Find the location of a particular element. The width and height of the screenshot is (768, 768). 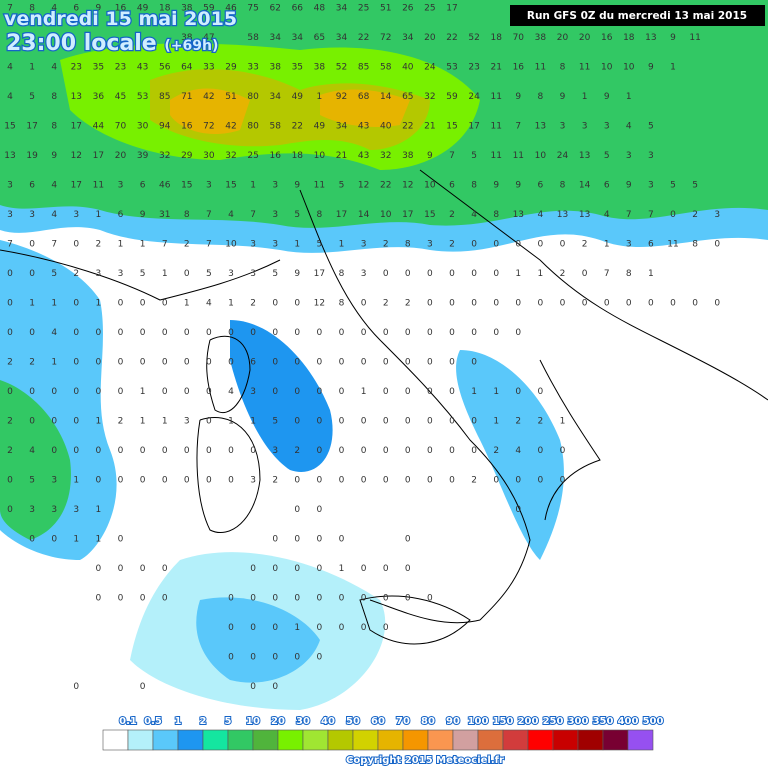

grid-value: 70 is located at coordinates (121, 127).